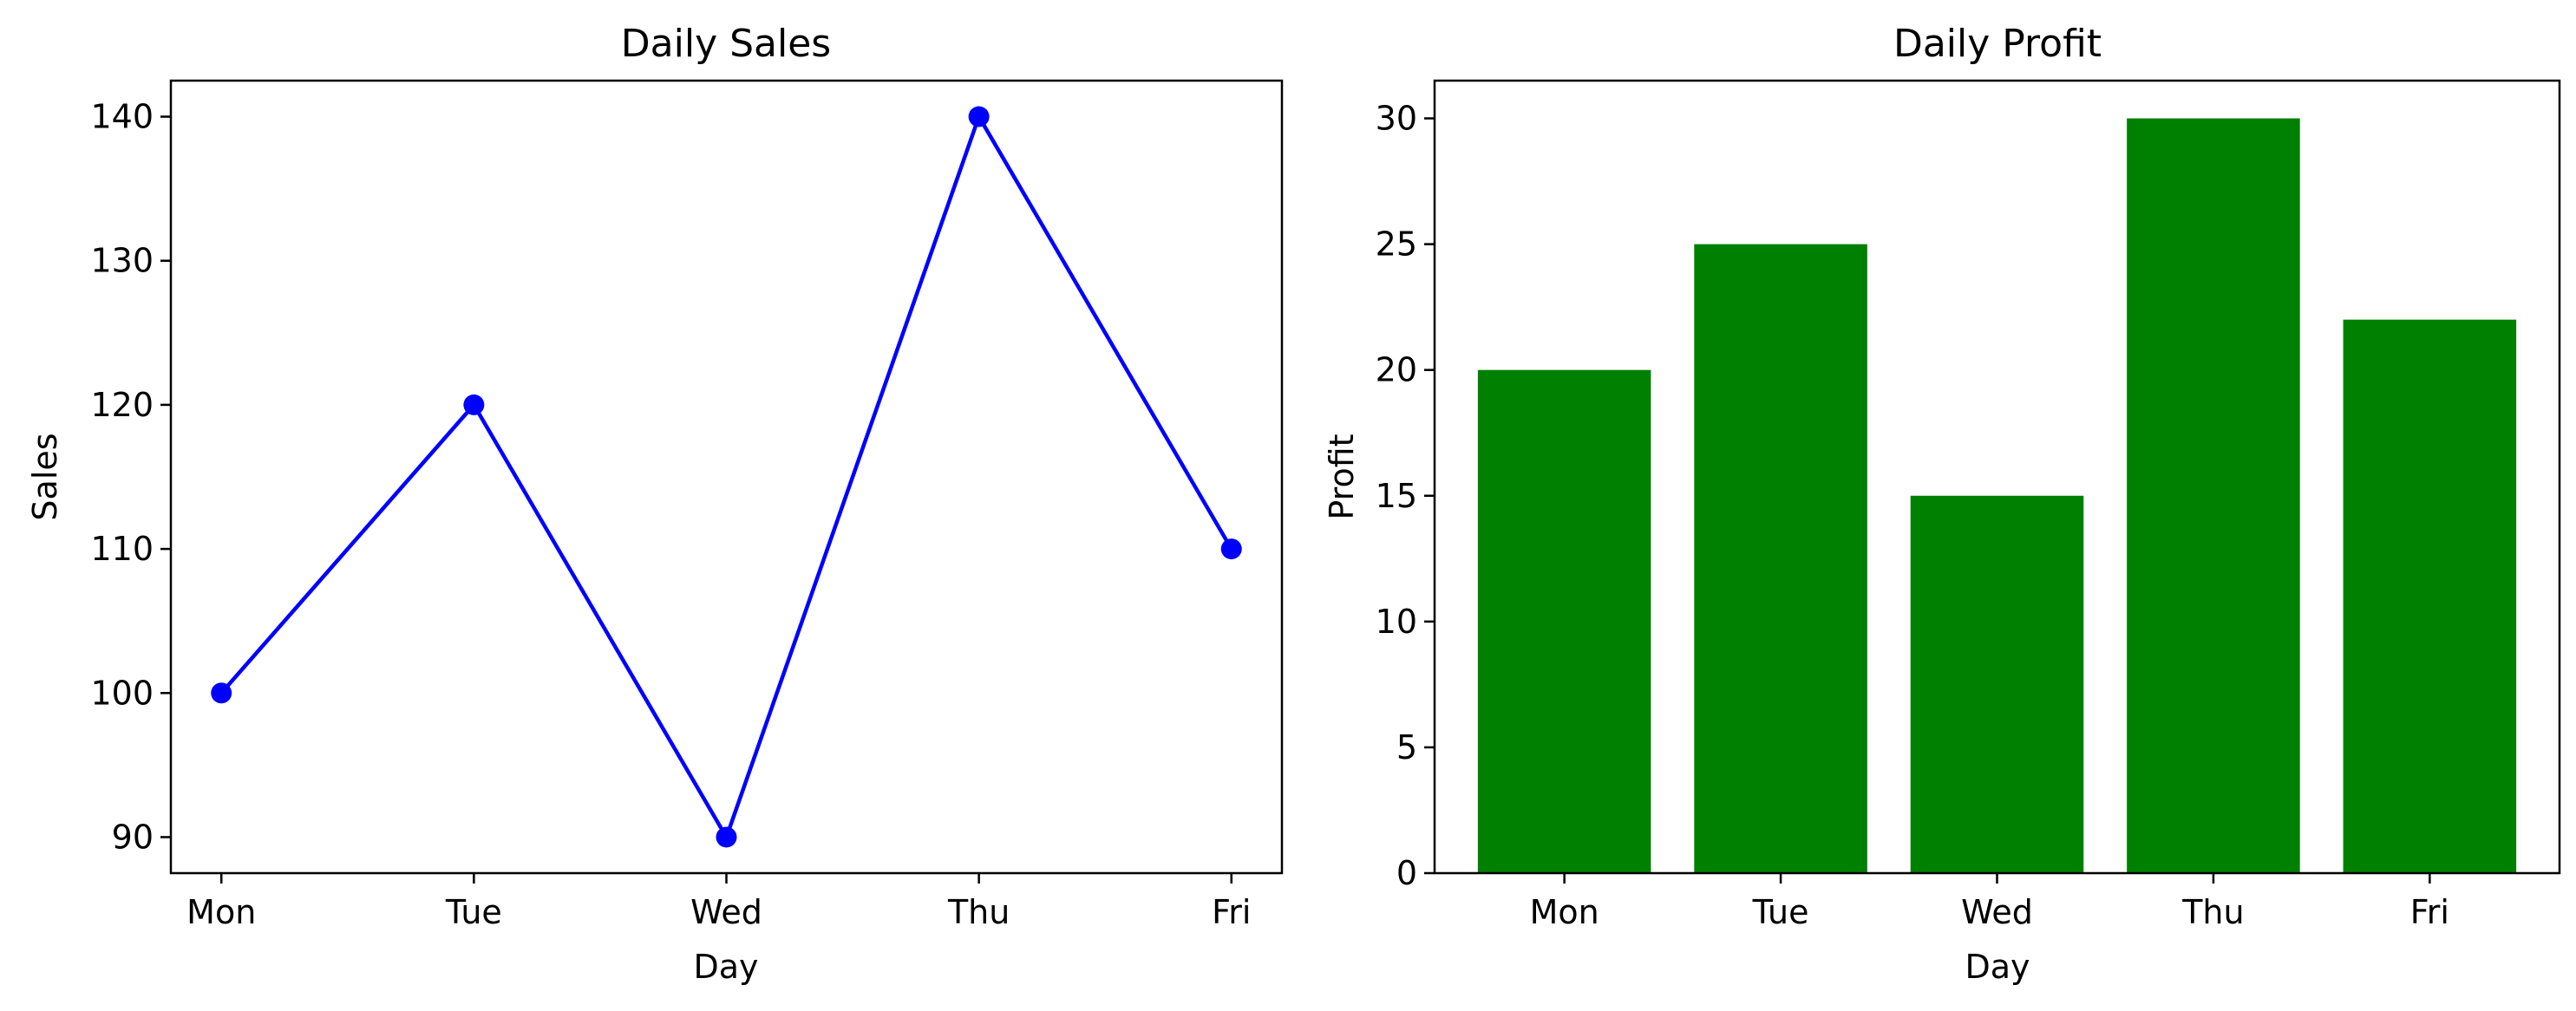  What do you see at coordinates (122, 405) in the screenshot?
I see `y-tick-label: 120` at bounding box center [122, 405].